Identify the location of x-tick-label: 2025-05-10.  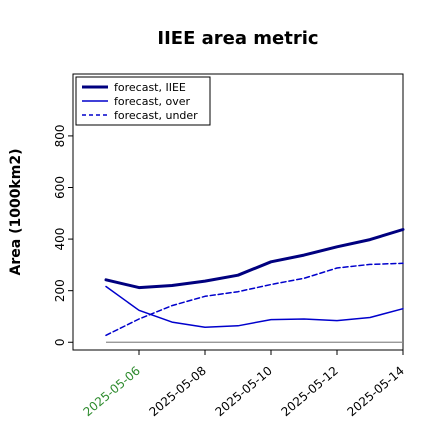
(243, 392).